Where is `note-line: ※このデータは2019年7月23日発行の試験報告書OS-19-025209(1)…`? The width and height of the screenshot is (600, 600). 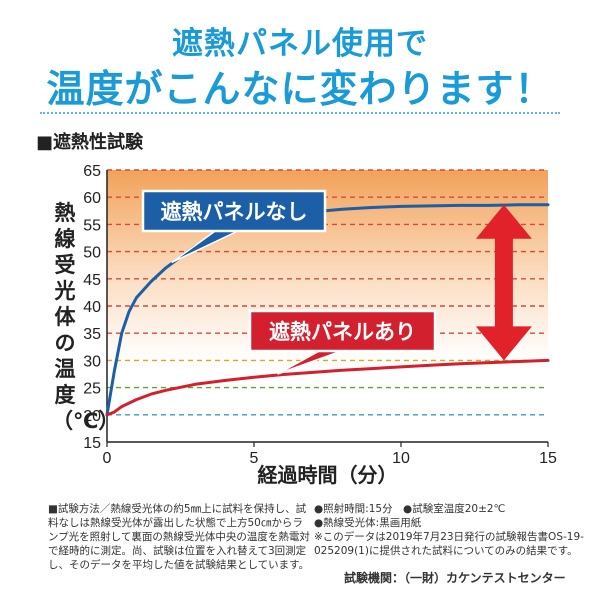
note-line: ※このデータは2019年7月23日発行の試験報告書OS-19-025209(1)… is located at coordinates (449, 544).